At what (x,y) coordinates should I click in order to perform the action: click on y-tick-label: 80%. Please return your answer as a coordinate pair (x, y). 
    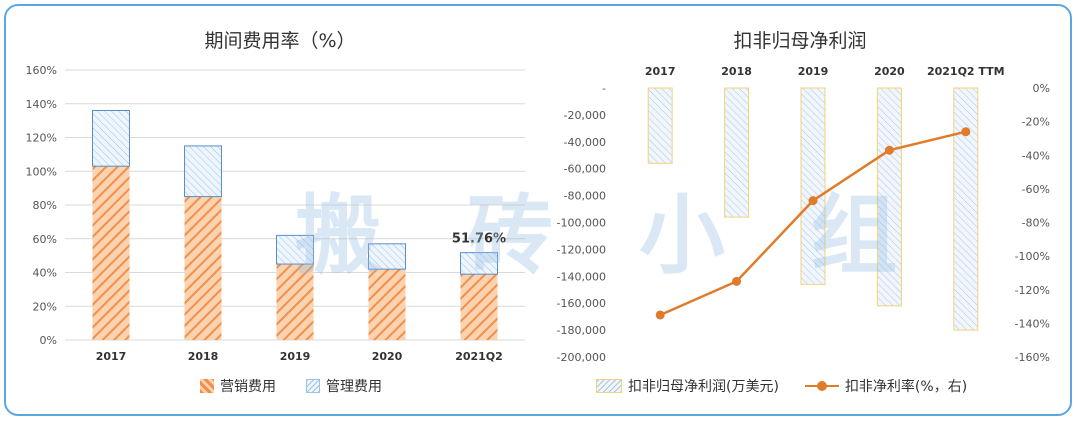
    Looking at the image, I should click on (45, 205).